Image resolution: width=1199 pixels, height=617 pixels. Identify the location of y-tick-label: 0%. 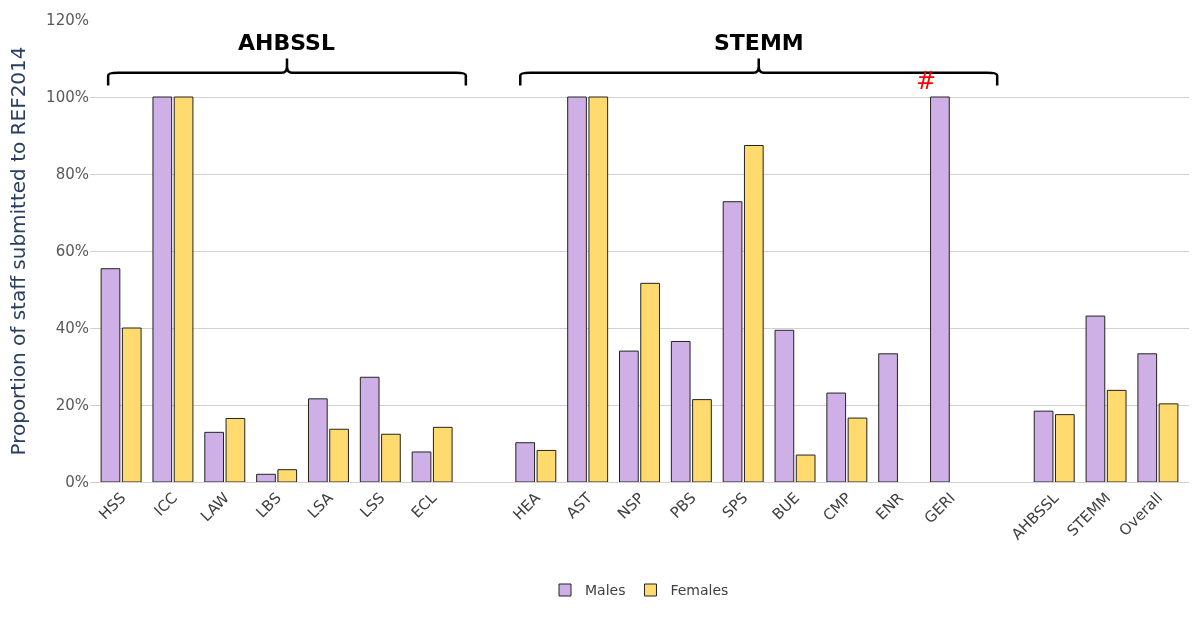
(77, 482).